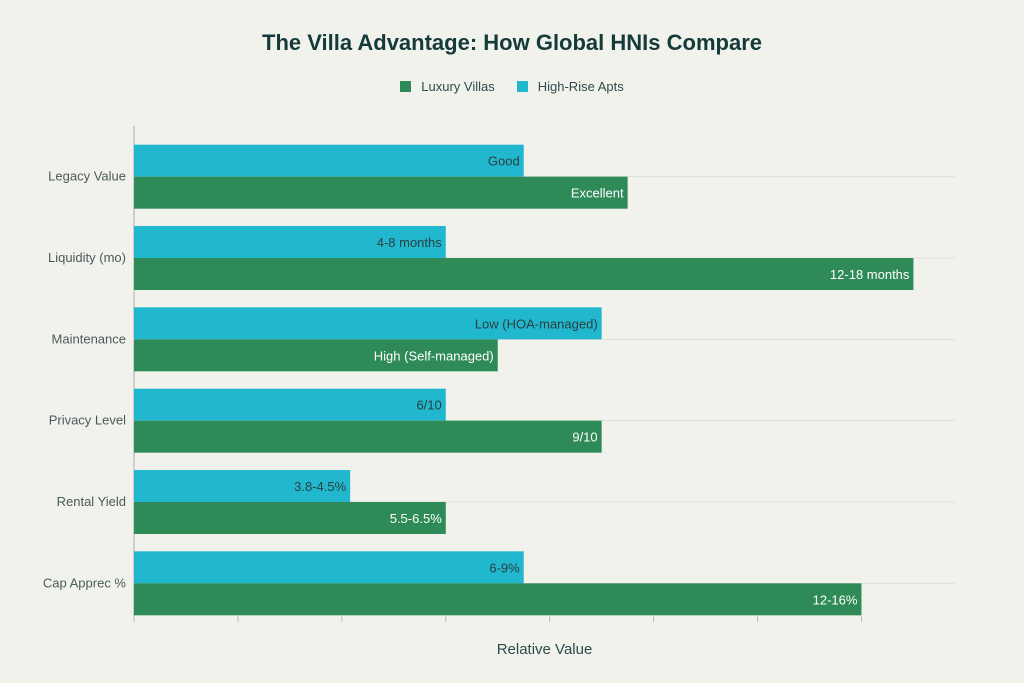 Image resolution: width=1024 pixels, height=683 pixels. What do you see at coordinates (504, 567) in the screenshot?
I see `data-label: 6-9%` at bounding box center [504, 567].